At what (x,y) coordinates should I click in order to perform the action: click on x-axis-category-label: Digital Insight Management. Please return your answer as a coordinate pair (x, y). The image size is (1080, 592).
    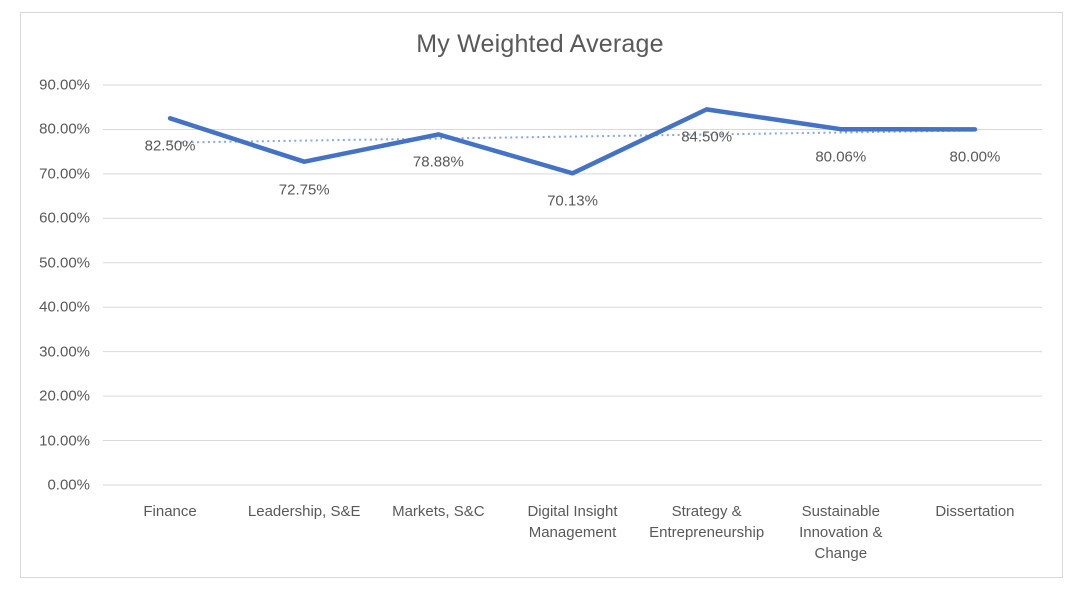
    Looking at the image, I should click on (572, 522).